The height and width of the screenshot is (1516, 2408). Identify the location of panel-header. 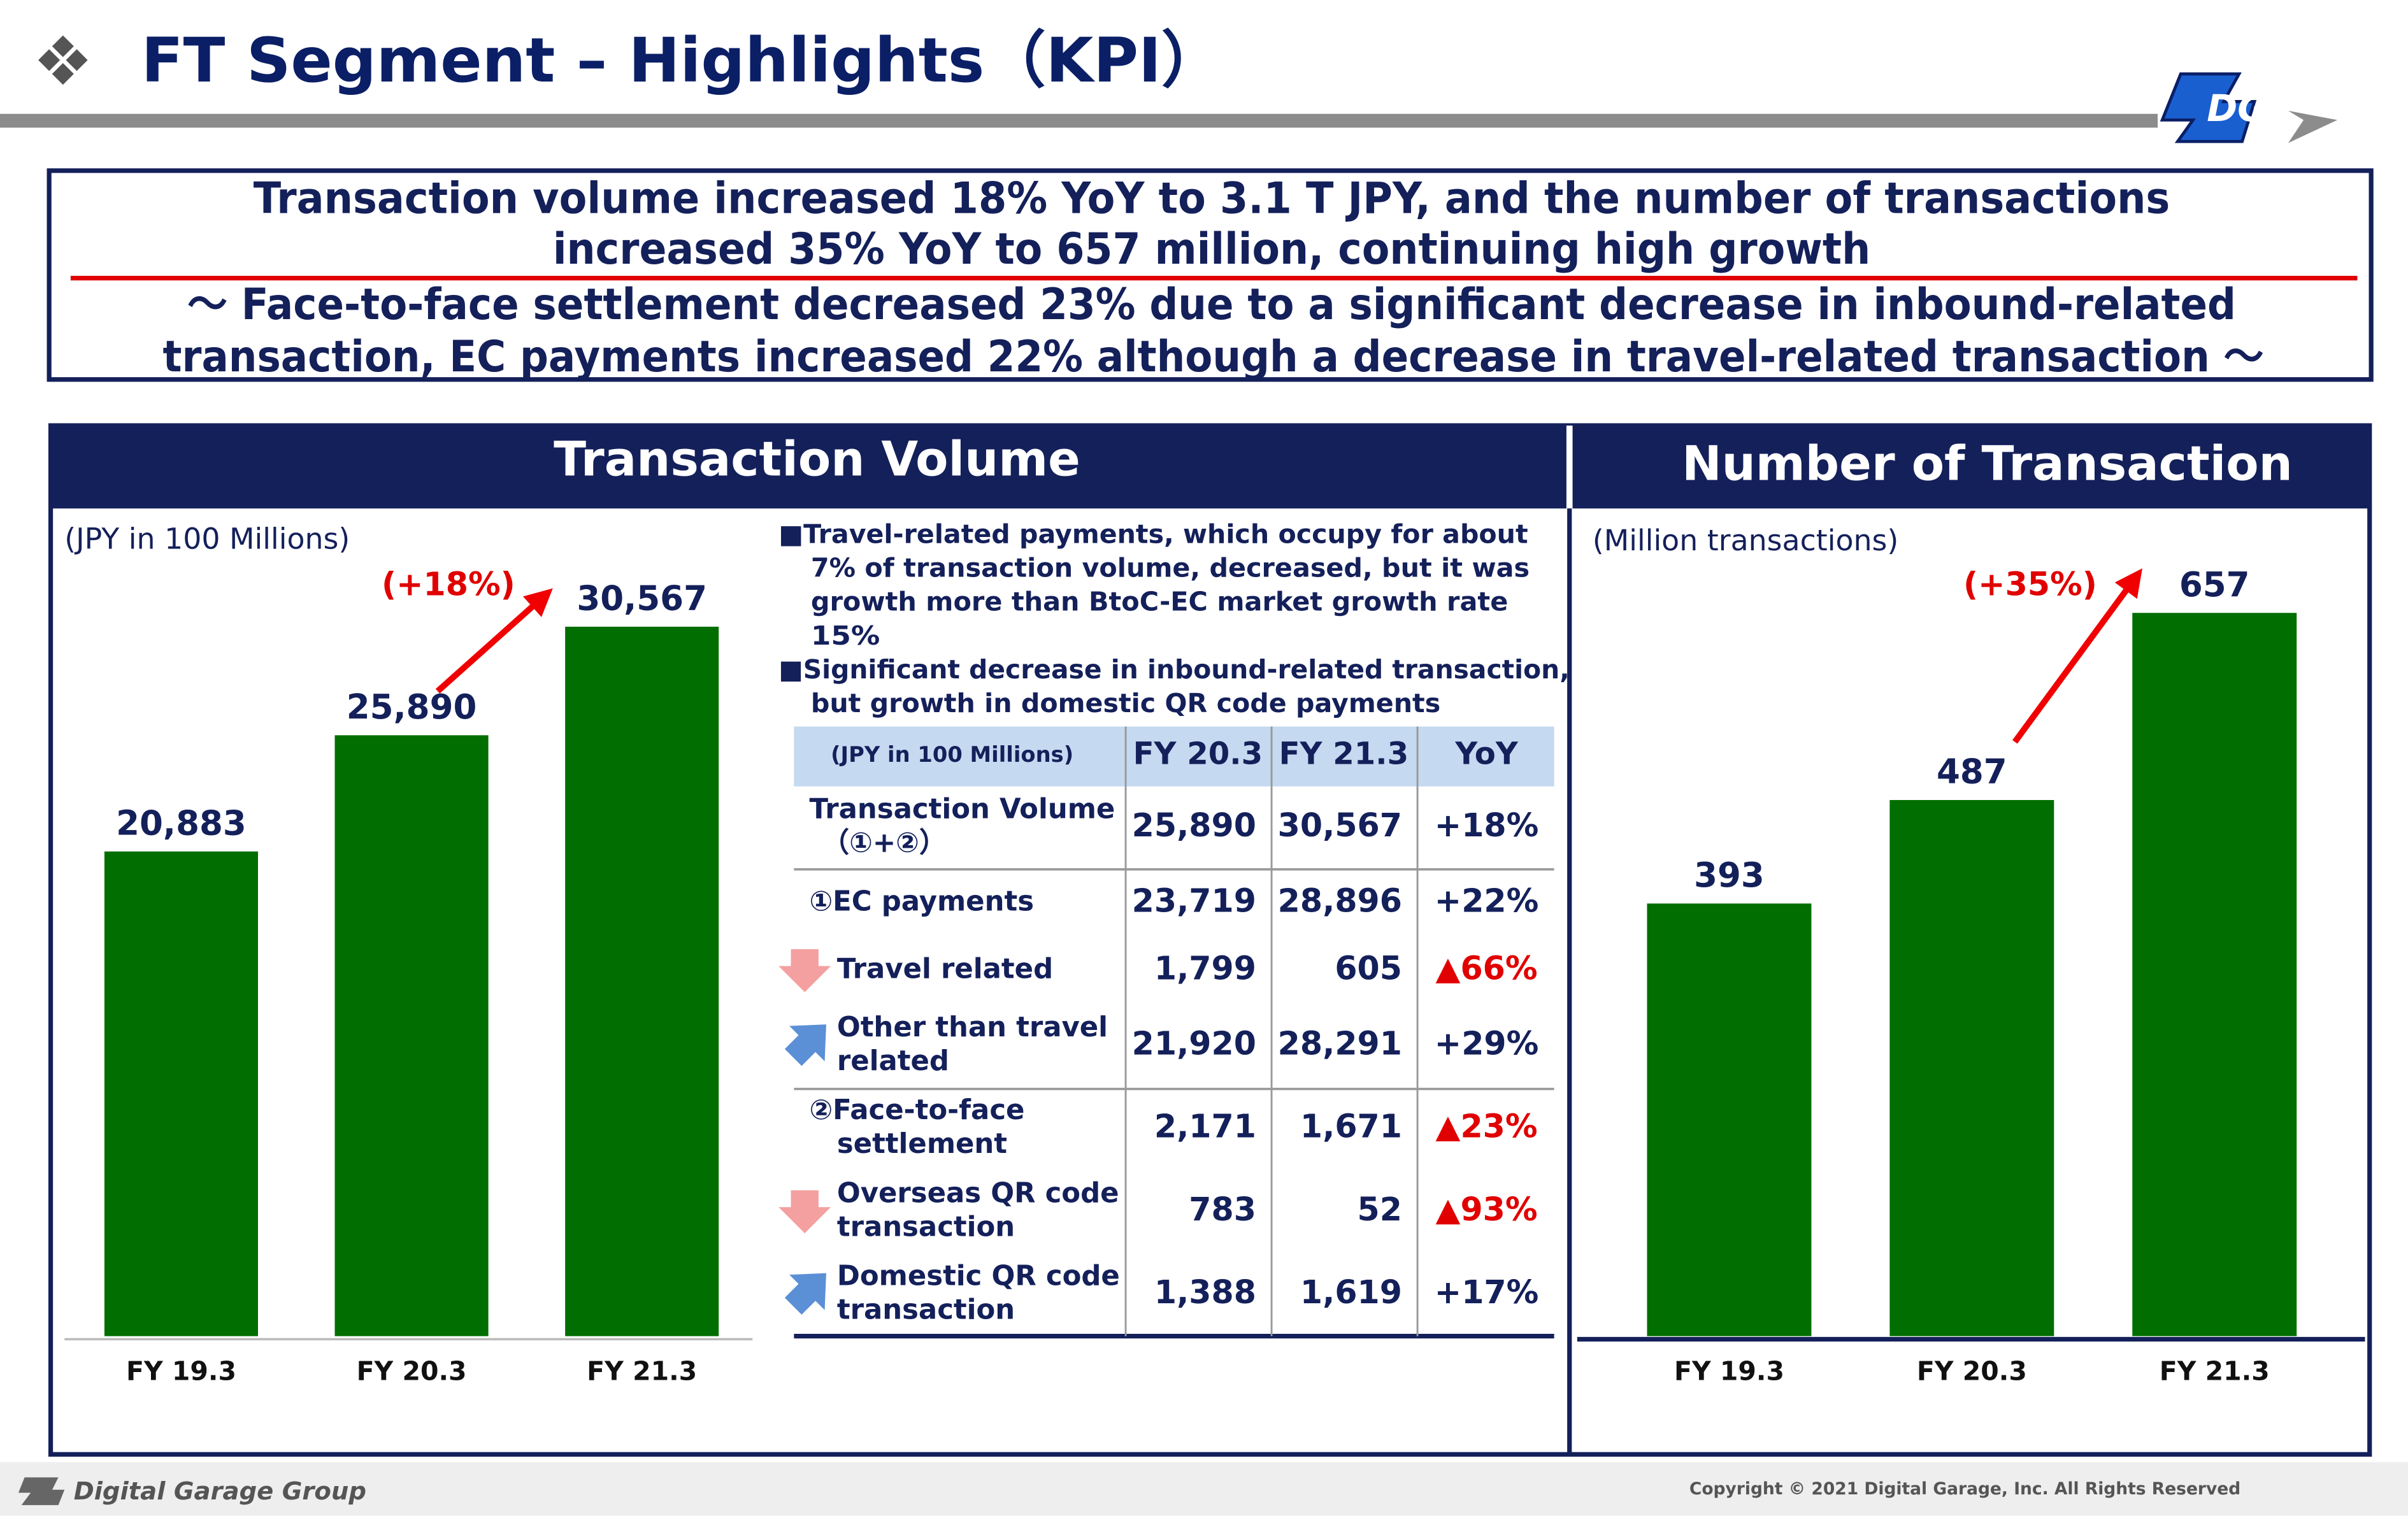
(1210, 467).